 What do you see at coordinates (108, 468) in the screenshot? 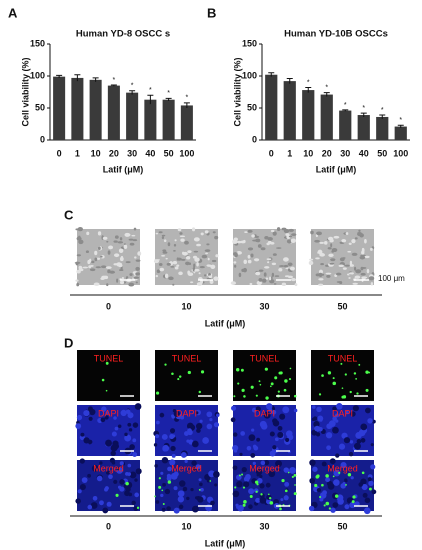
I see `channel-label: Merged` at bounding box center [108, 468].